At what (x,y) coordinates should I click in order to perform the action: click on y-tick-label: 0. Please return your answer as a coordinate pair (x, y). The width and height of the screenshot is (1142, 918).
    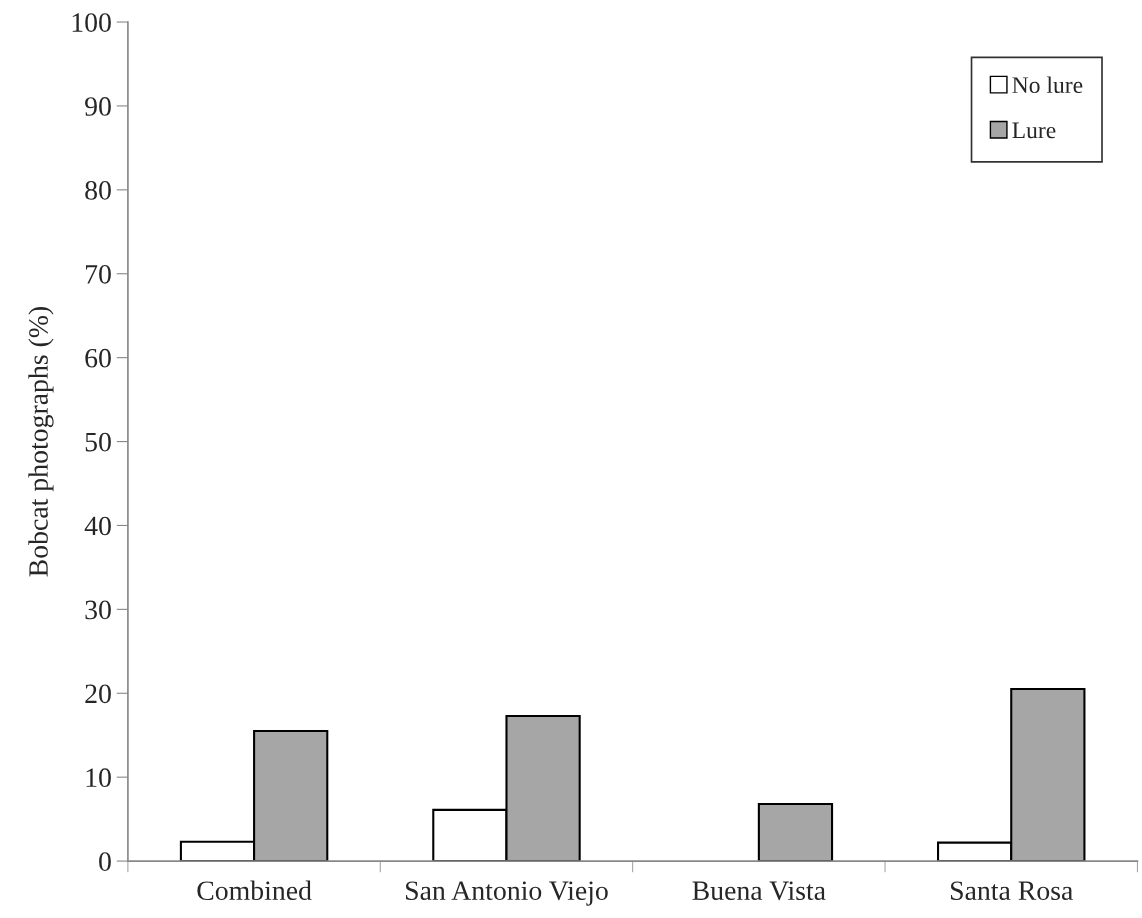
    Looking at the image, I should click on (105, 861).